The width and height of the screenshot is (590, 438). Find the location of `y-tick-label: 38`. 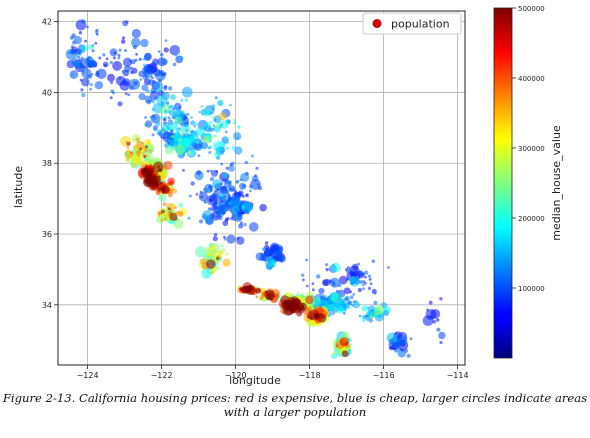

y-tick-label: 38 is located at coordinates (47, 163).